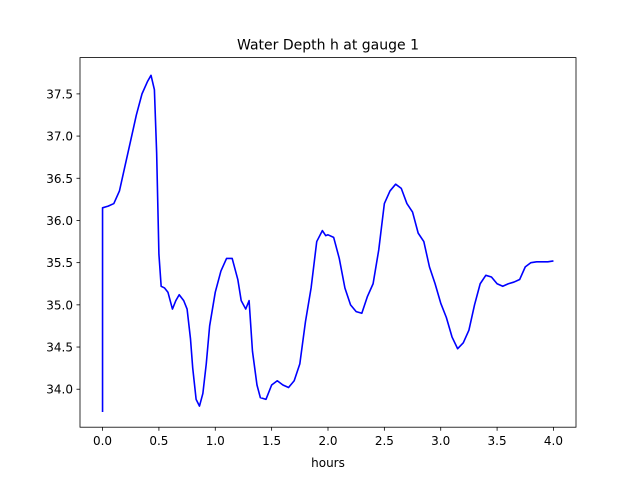 The image size is (640, 480). What do you see at coordinates (271, 441) in the screenshot?
I see `x-tick-label: 1.5` at bounding box center [271, 441].